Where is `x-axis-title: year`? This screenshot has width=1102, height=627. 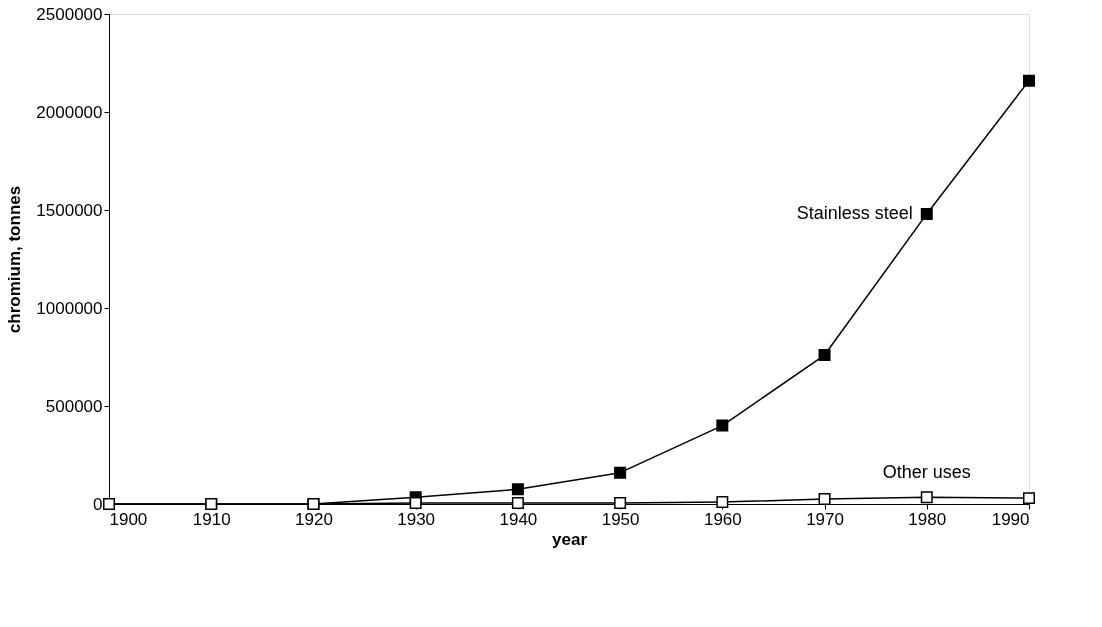 x-axis-title: year is located at coordinates (570, 539).